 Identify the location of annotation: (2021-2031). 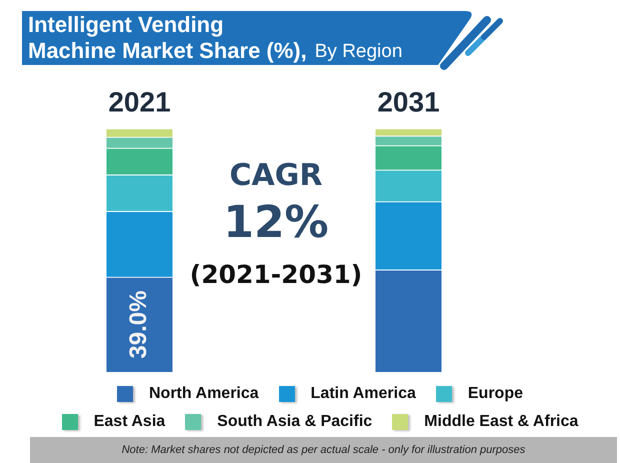
(276, 275).